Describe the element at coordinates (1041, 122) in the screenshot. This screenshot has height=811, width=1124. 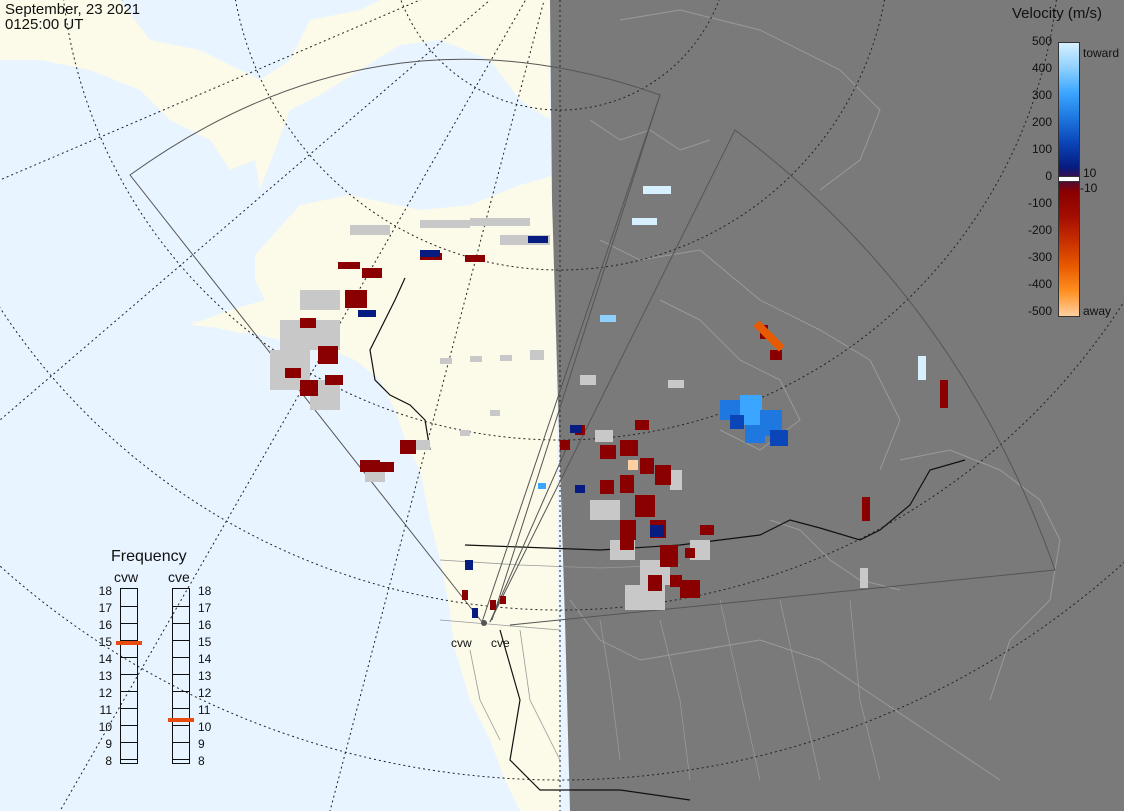
I see `velocity-tick: 200` at that location.